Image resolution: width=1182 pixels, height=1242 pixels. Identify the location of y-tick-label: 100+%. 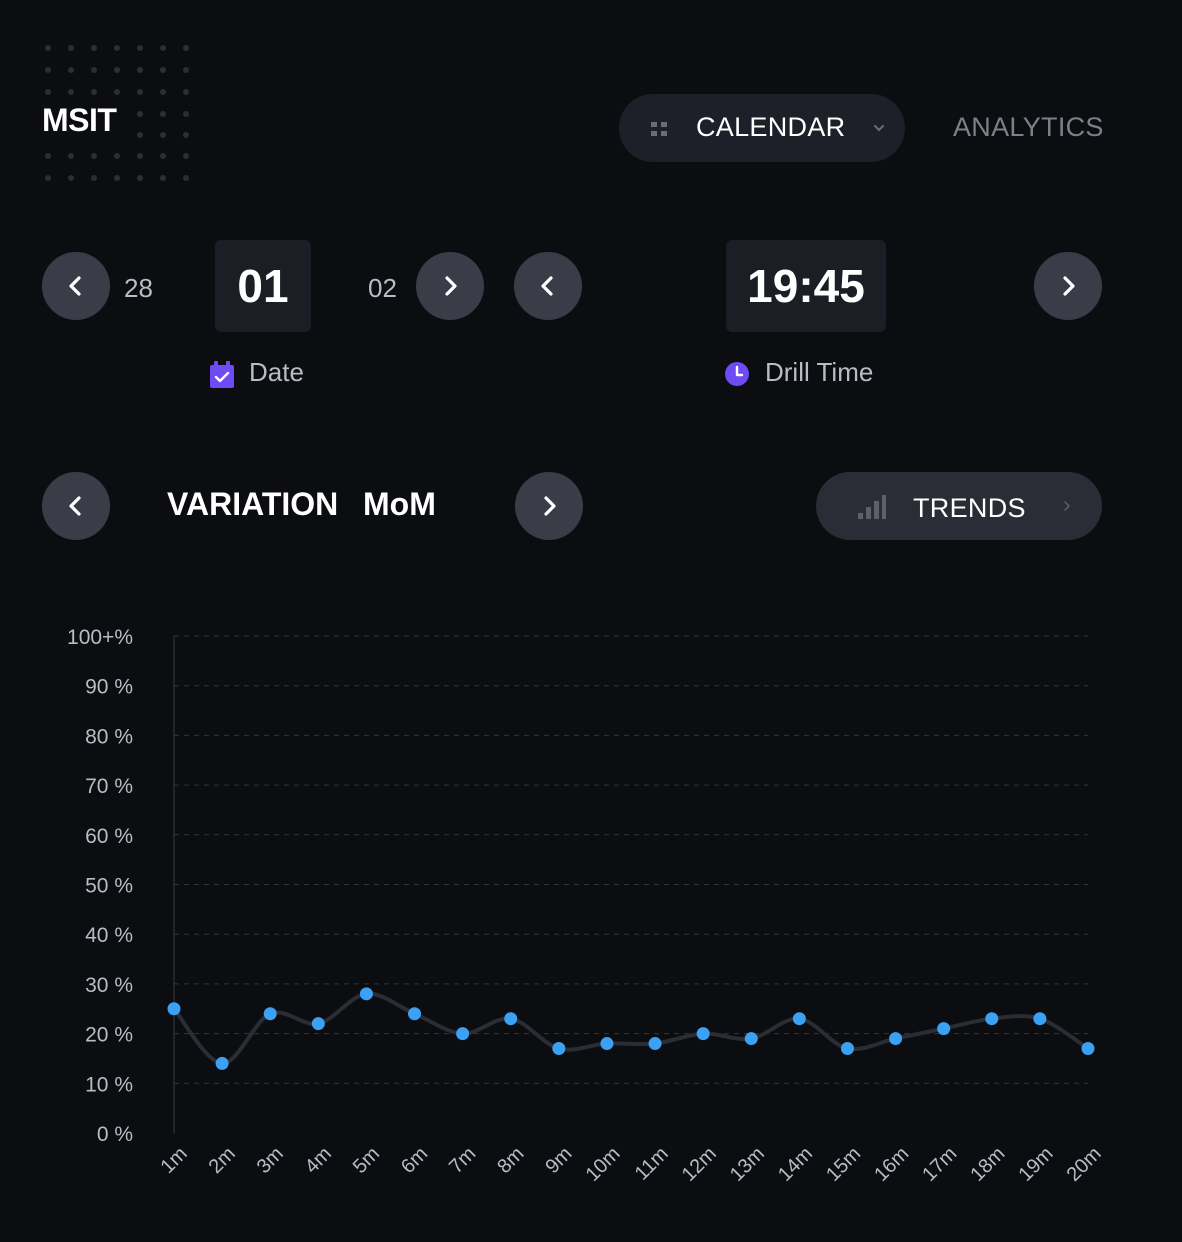
(100, 637).